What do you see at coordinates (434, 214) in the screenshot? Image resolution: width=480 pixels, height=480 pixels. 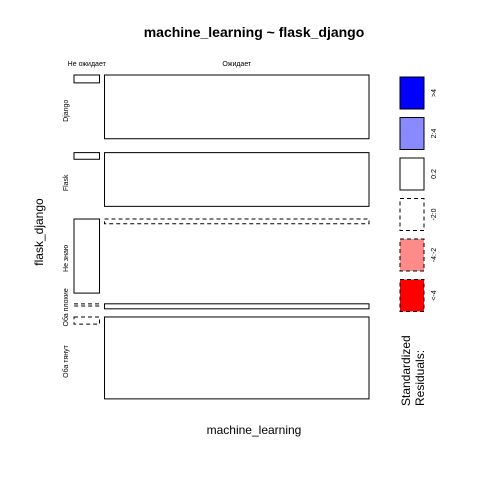 I see `legend-label: -2:0` at bounding box center [434, 214].